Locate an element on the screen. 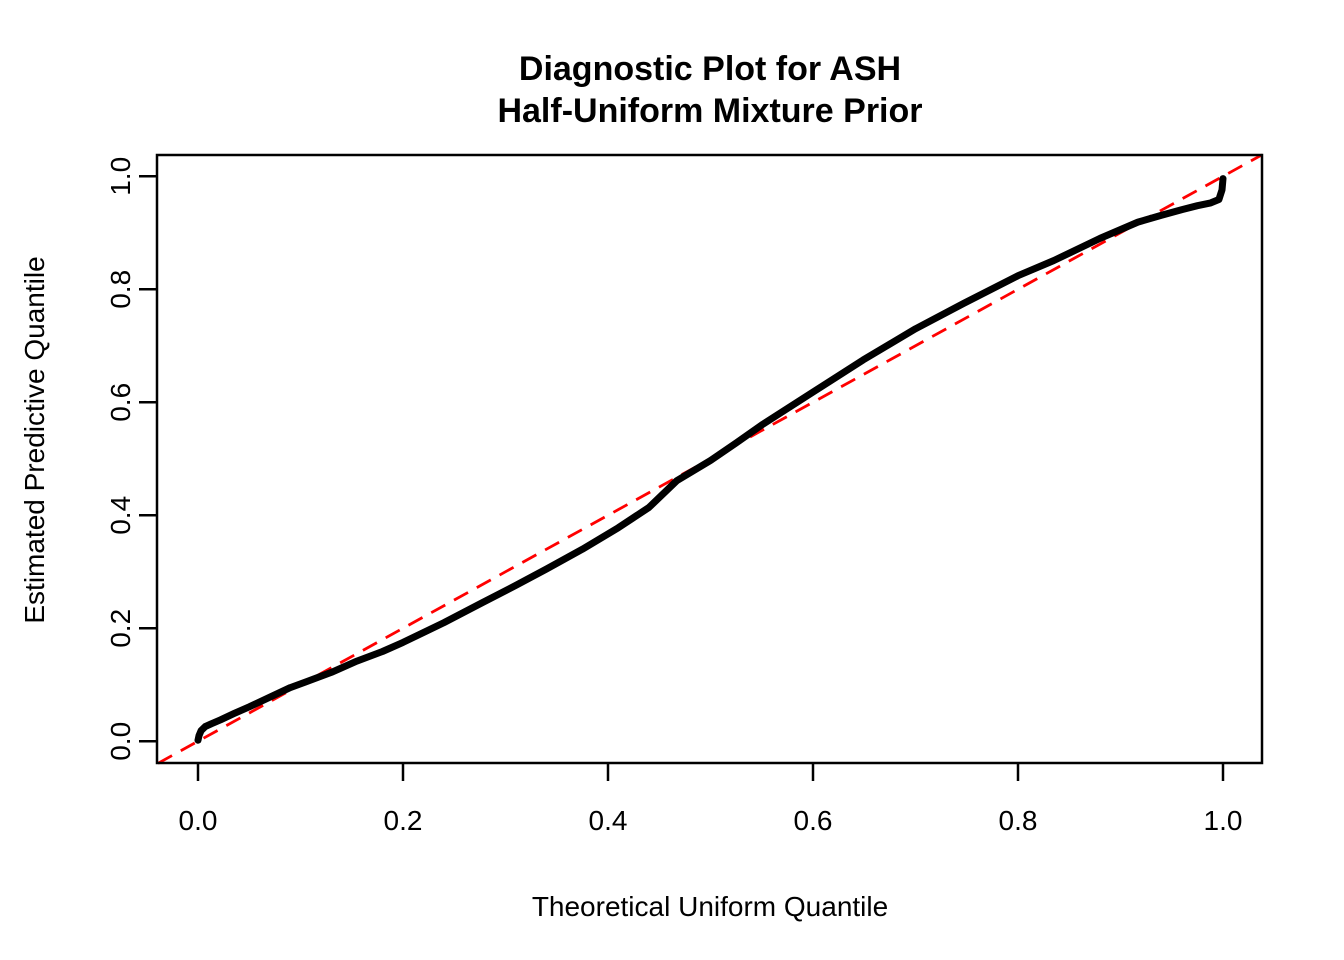  chart-title-line1: Diagnostic Plot for ASH is located at coordinates (710, 69).